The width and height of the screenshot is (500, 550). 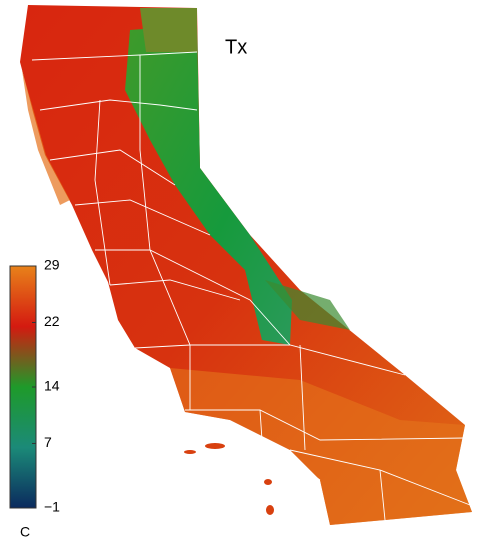 What do you see at coordinates (34, 386) in the screenshot?
I see `colorbar: 29 22 14 7 −1` at bounding box center [34, 386].